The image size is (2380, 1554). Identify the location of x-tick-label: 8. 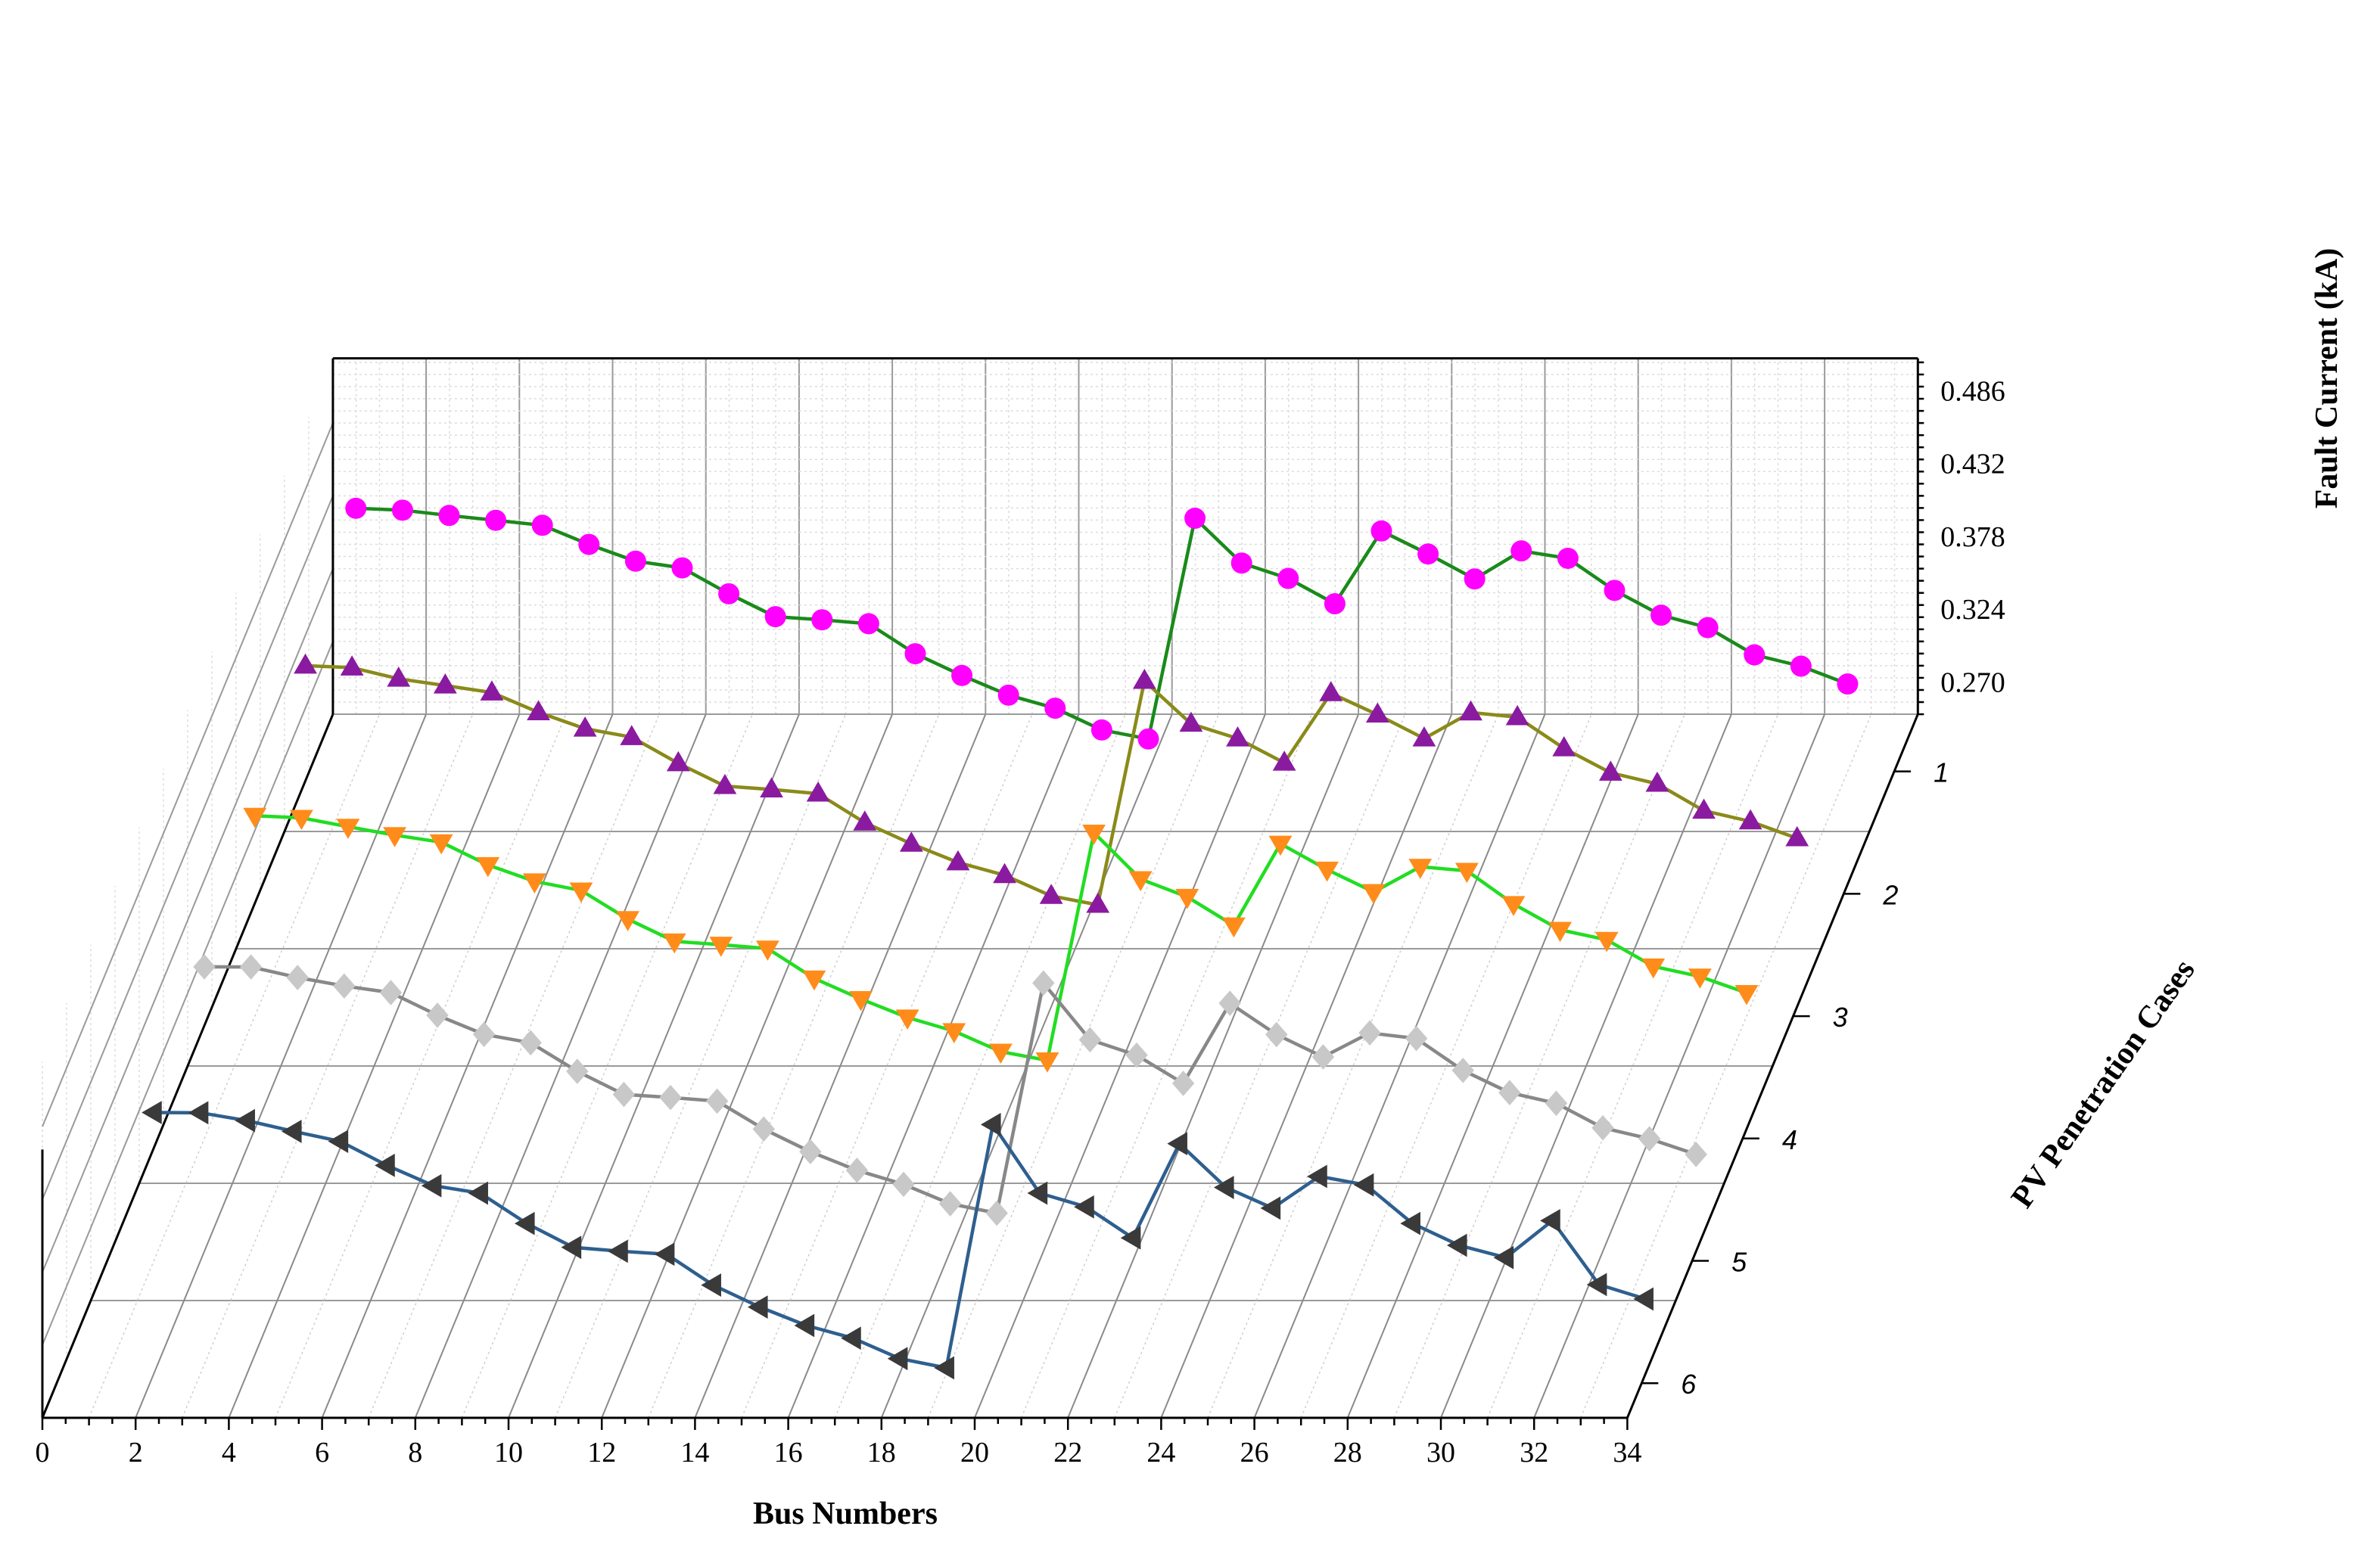
(415, 1453).